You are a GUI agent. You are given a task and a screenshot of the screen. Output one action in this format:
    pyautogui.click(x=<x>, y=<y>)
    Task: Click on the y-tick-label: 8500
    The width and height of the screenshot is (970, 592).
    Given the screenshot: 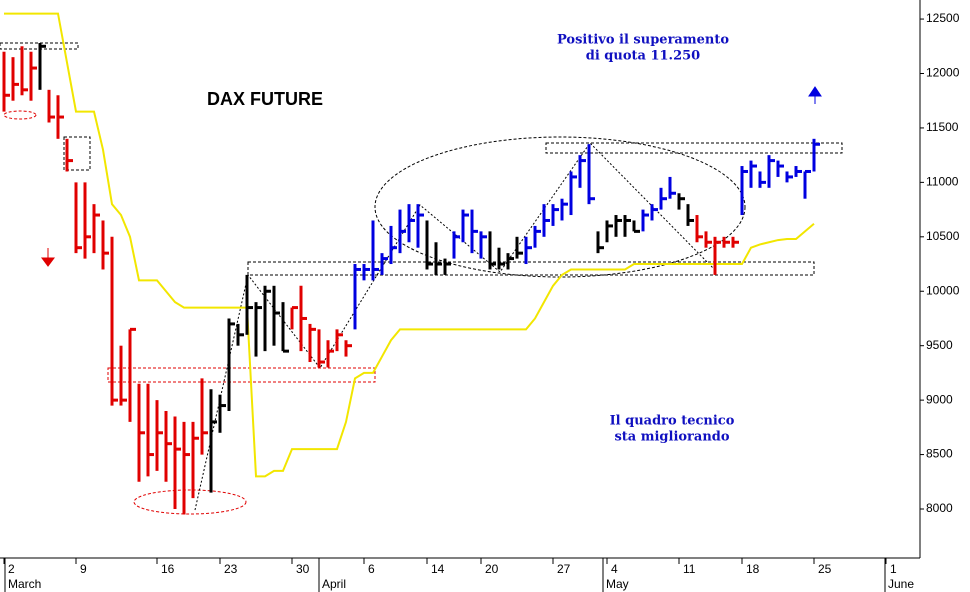 What is the action you would take?
    pyautogui.click(x=939, y=454)
    